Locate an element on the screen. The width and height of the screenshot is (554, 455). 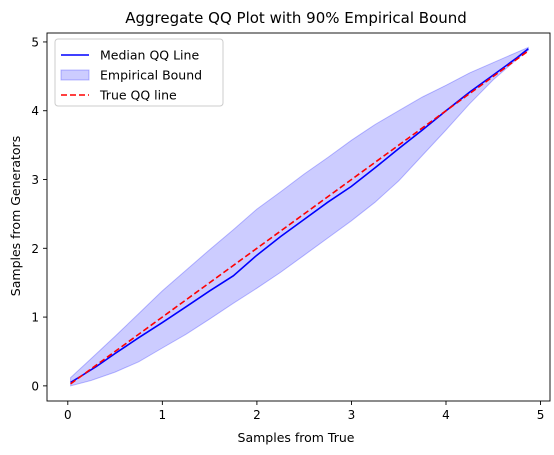
y-tick-label: 3 is located at coordinates (35, 180).